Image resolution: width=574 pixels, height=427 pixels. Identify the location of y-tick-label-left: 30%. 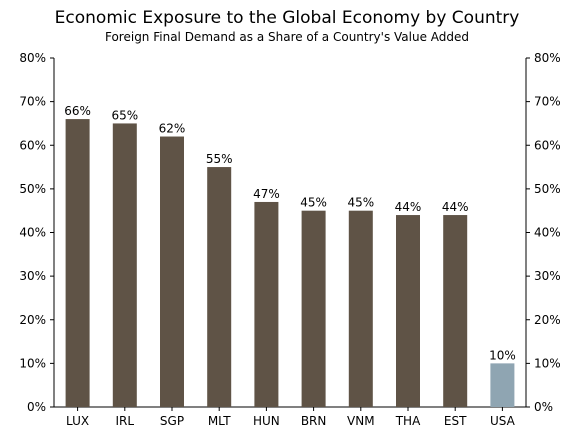
(32, 276).